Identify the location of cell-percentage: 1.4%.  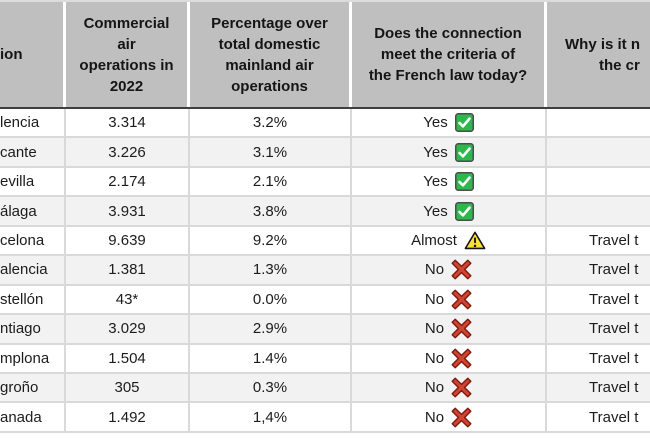
(271, 358).